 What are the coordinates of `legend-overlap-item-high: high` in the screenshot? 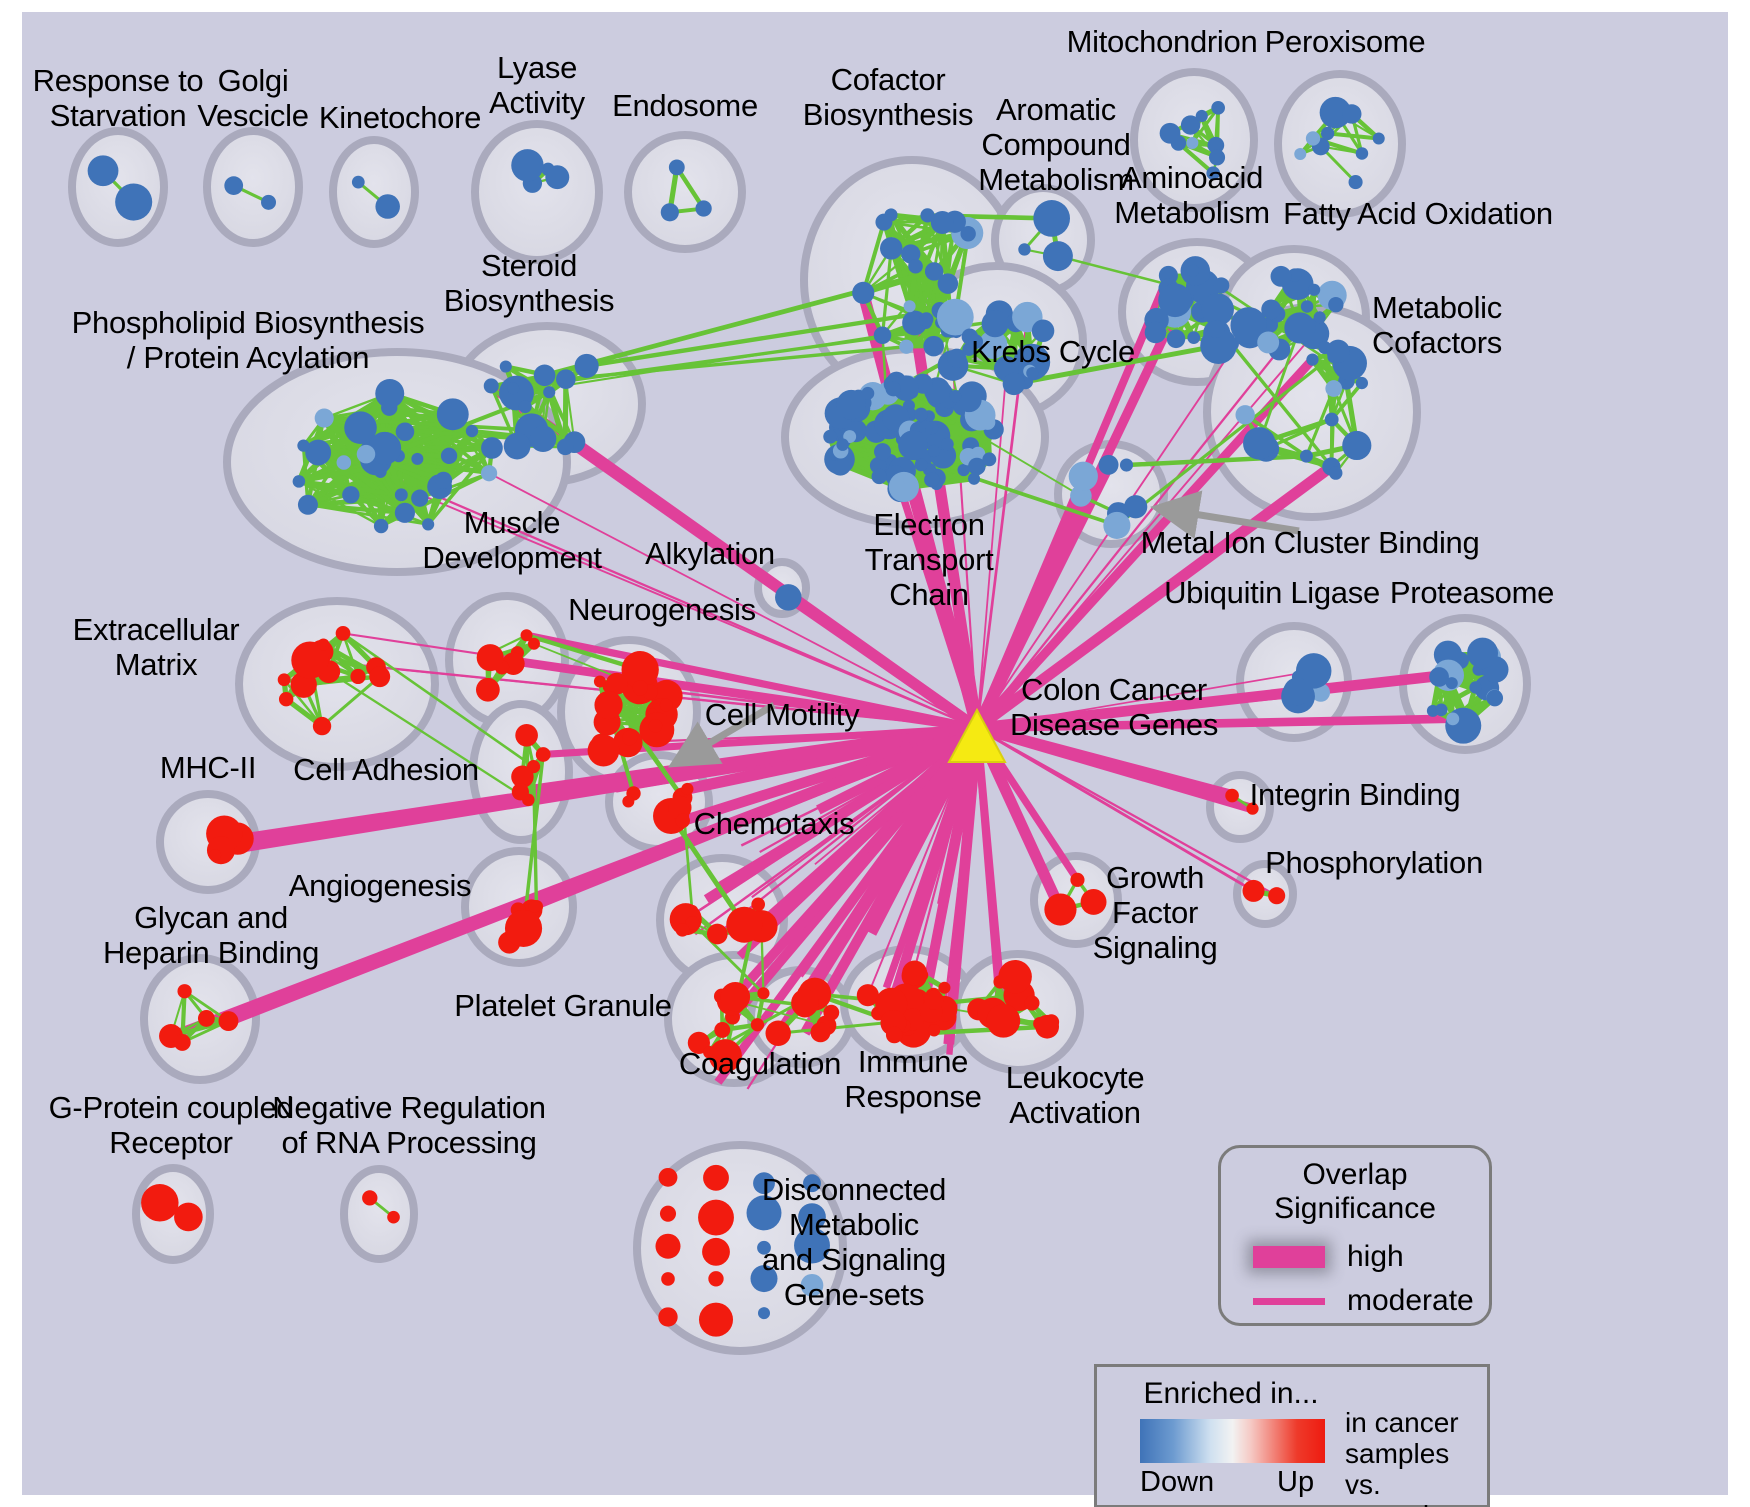 It's located at (1328, 1257).